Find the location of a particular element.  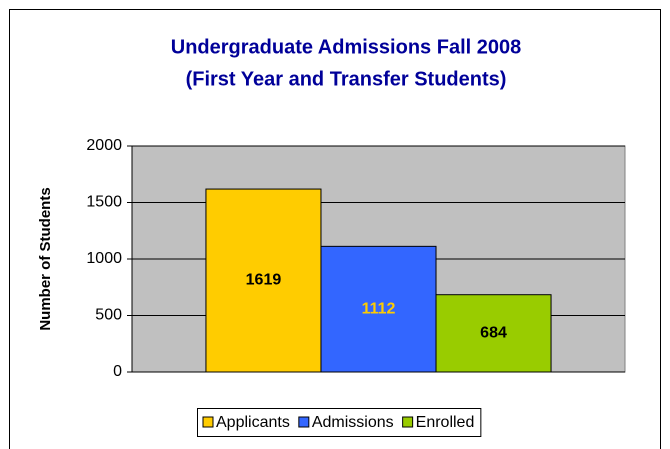

y-axis-label: Number of Students is located at coordinates (45, 258).